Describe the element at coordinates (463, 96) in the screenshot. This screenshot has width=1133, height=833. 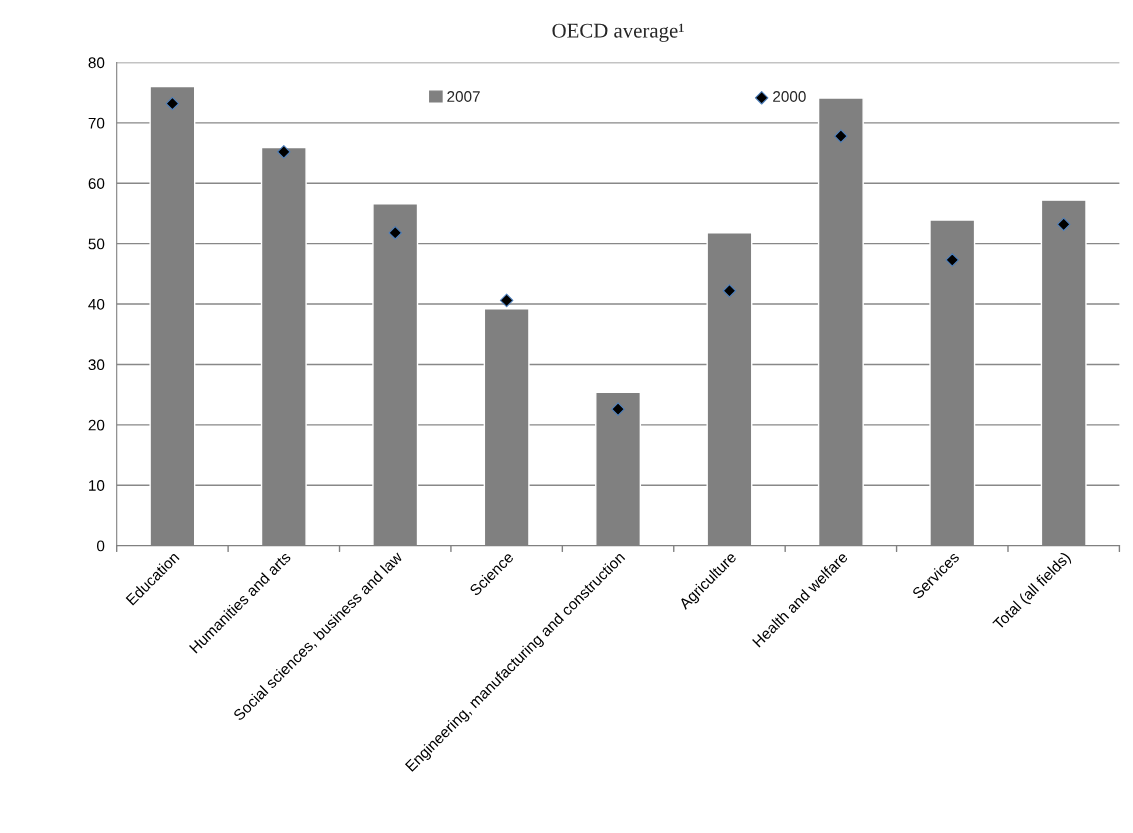
I see `legend-label: 2007` at that location.